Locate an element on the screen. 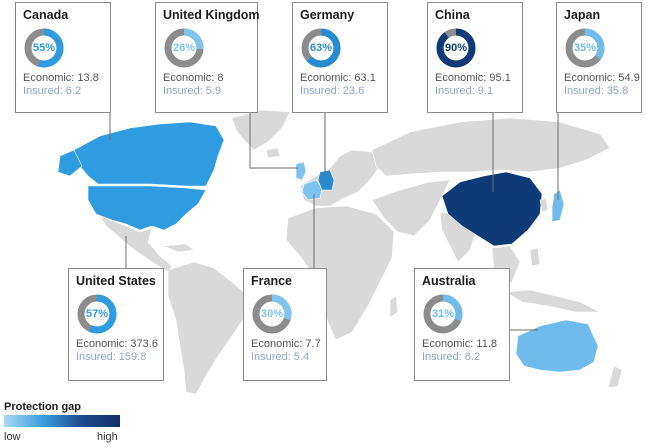 The height and width of the screenshot is (447, 647). insured-loss-value: Insured: 23.6 is located at coordinates (332, 91).